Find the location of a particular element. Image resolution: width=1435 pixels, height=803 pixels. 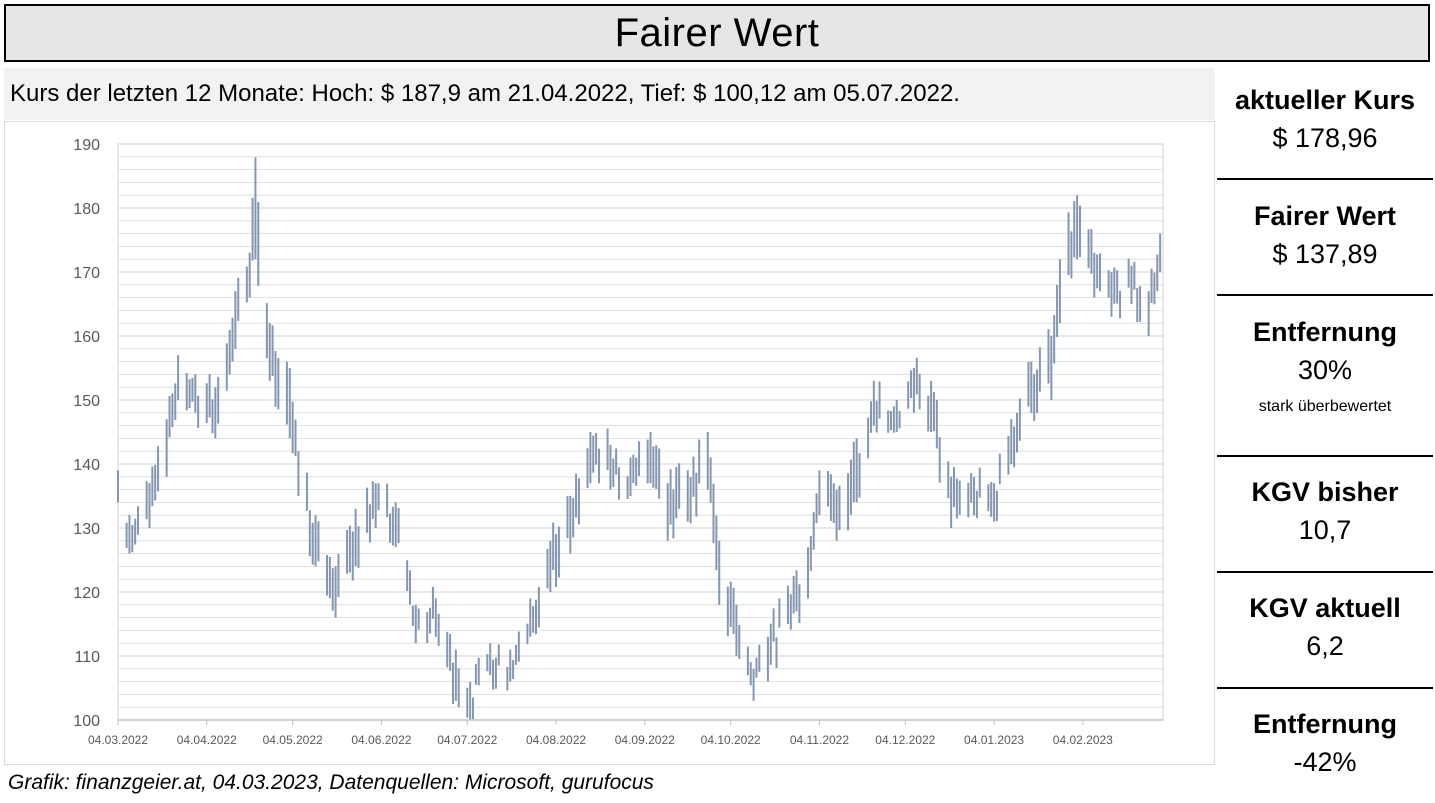

metric-distance-label: Entfernung is located at coordinates (1325, 332).